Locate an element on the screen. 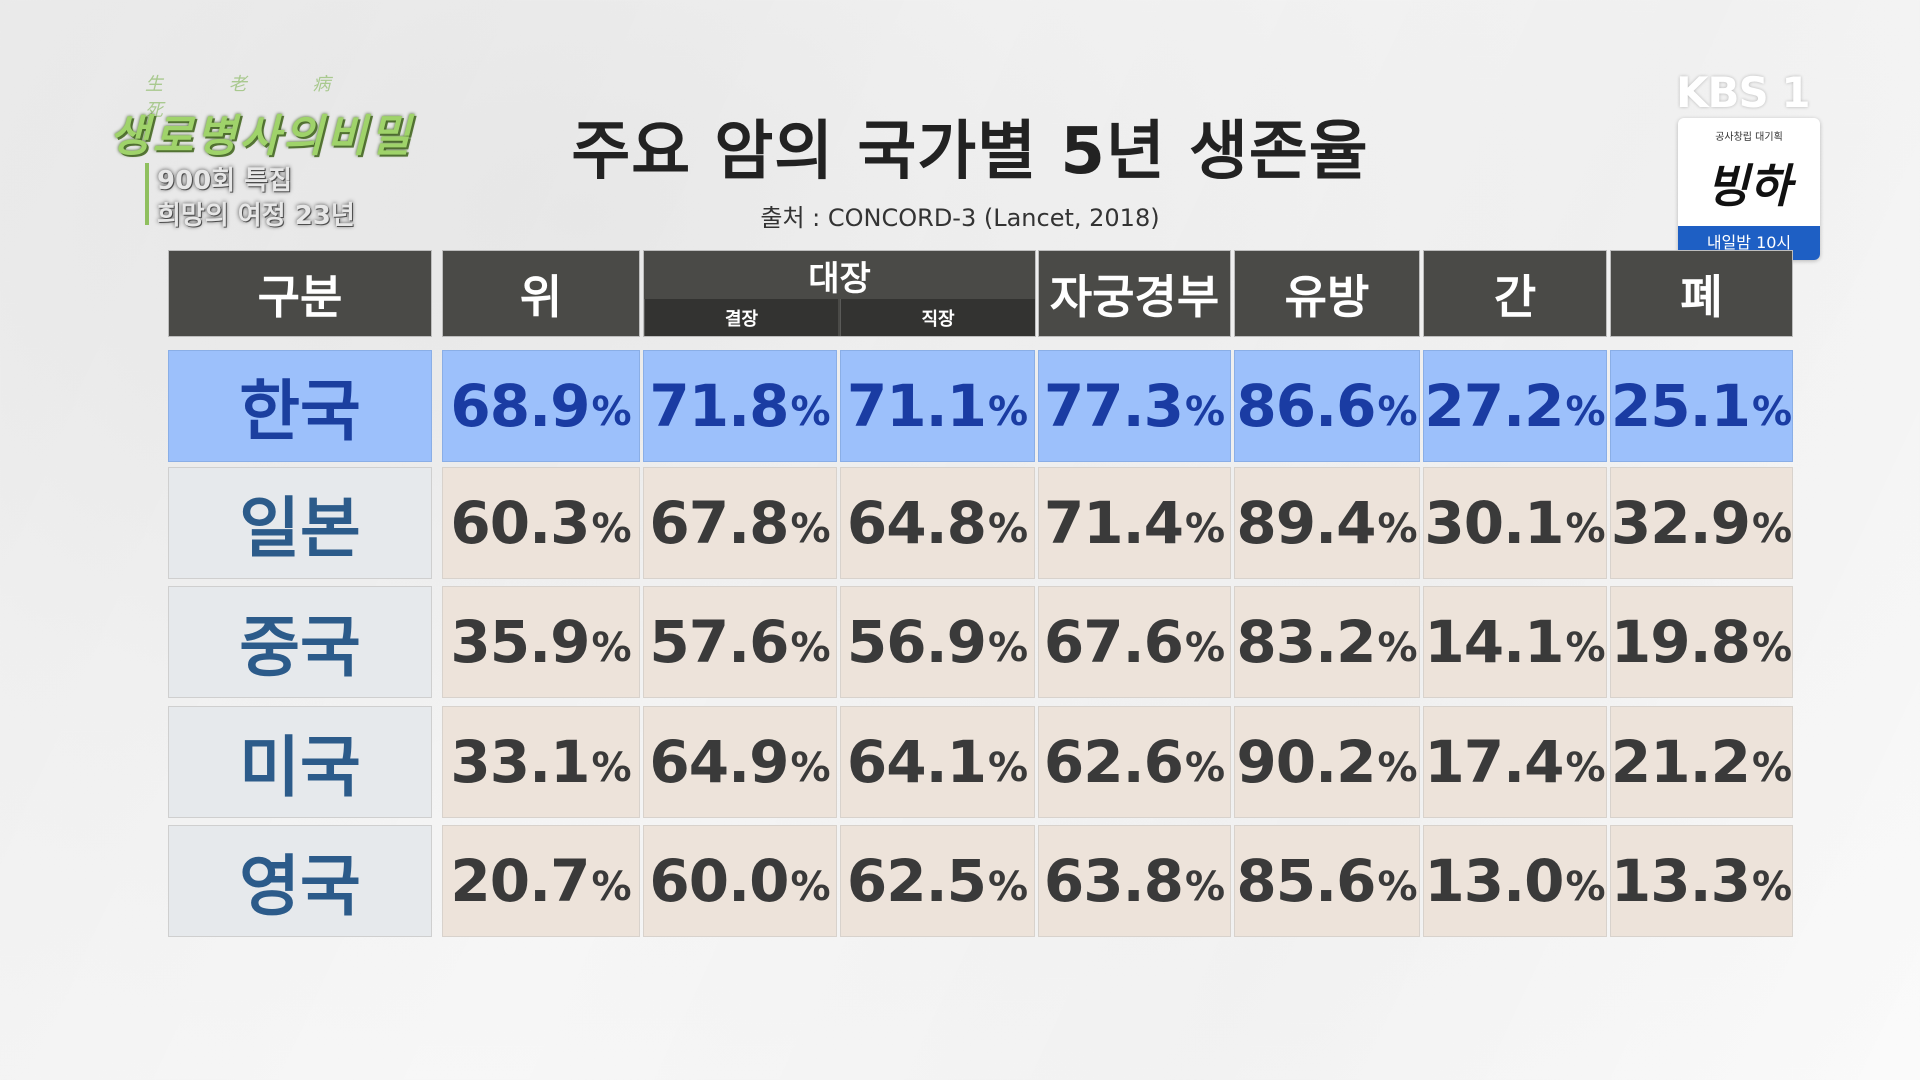 The image size is (1920, 1080). promo-top-text: 공사창립 대기획 is located at coordinates (1749, 137).